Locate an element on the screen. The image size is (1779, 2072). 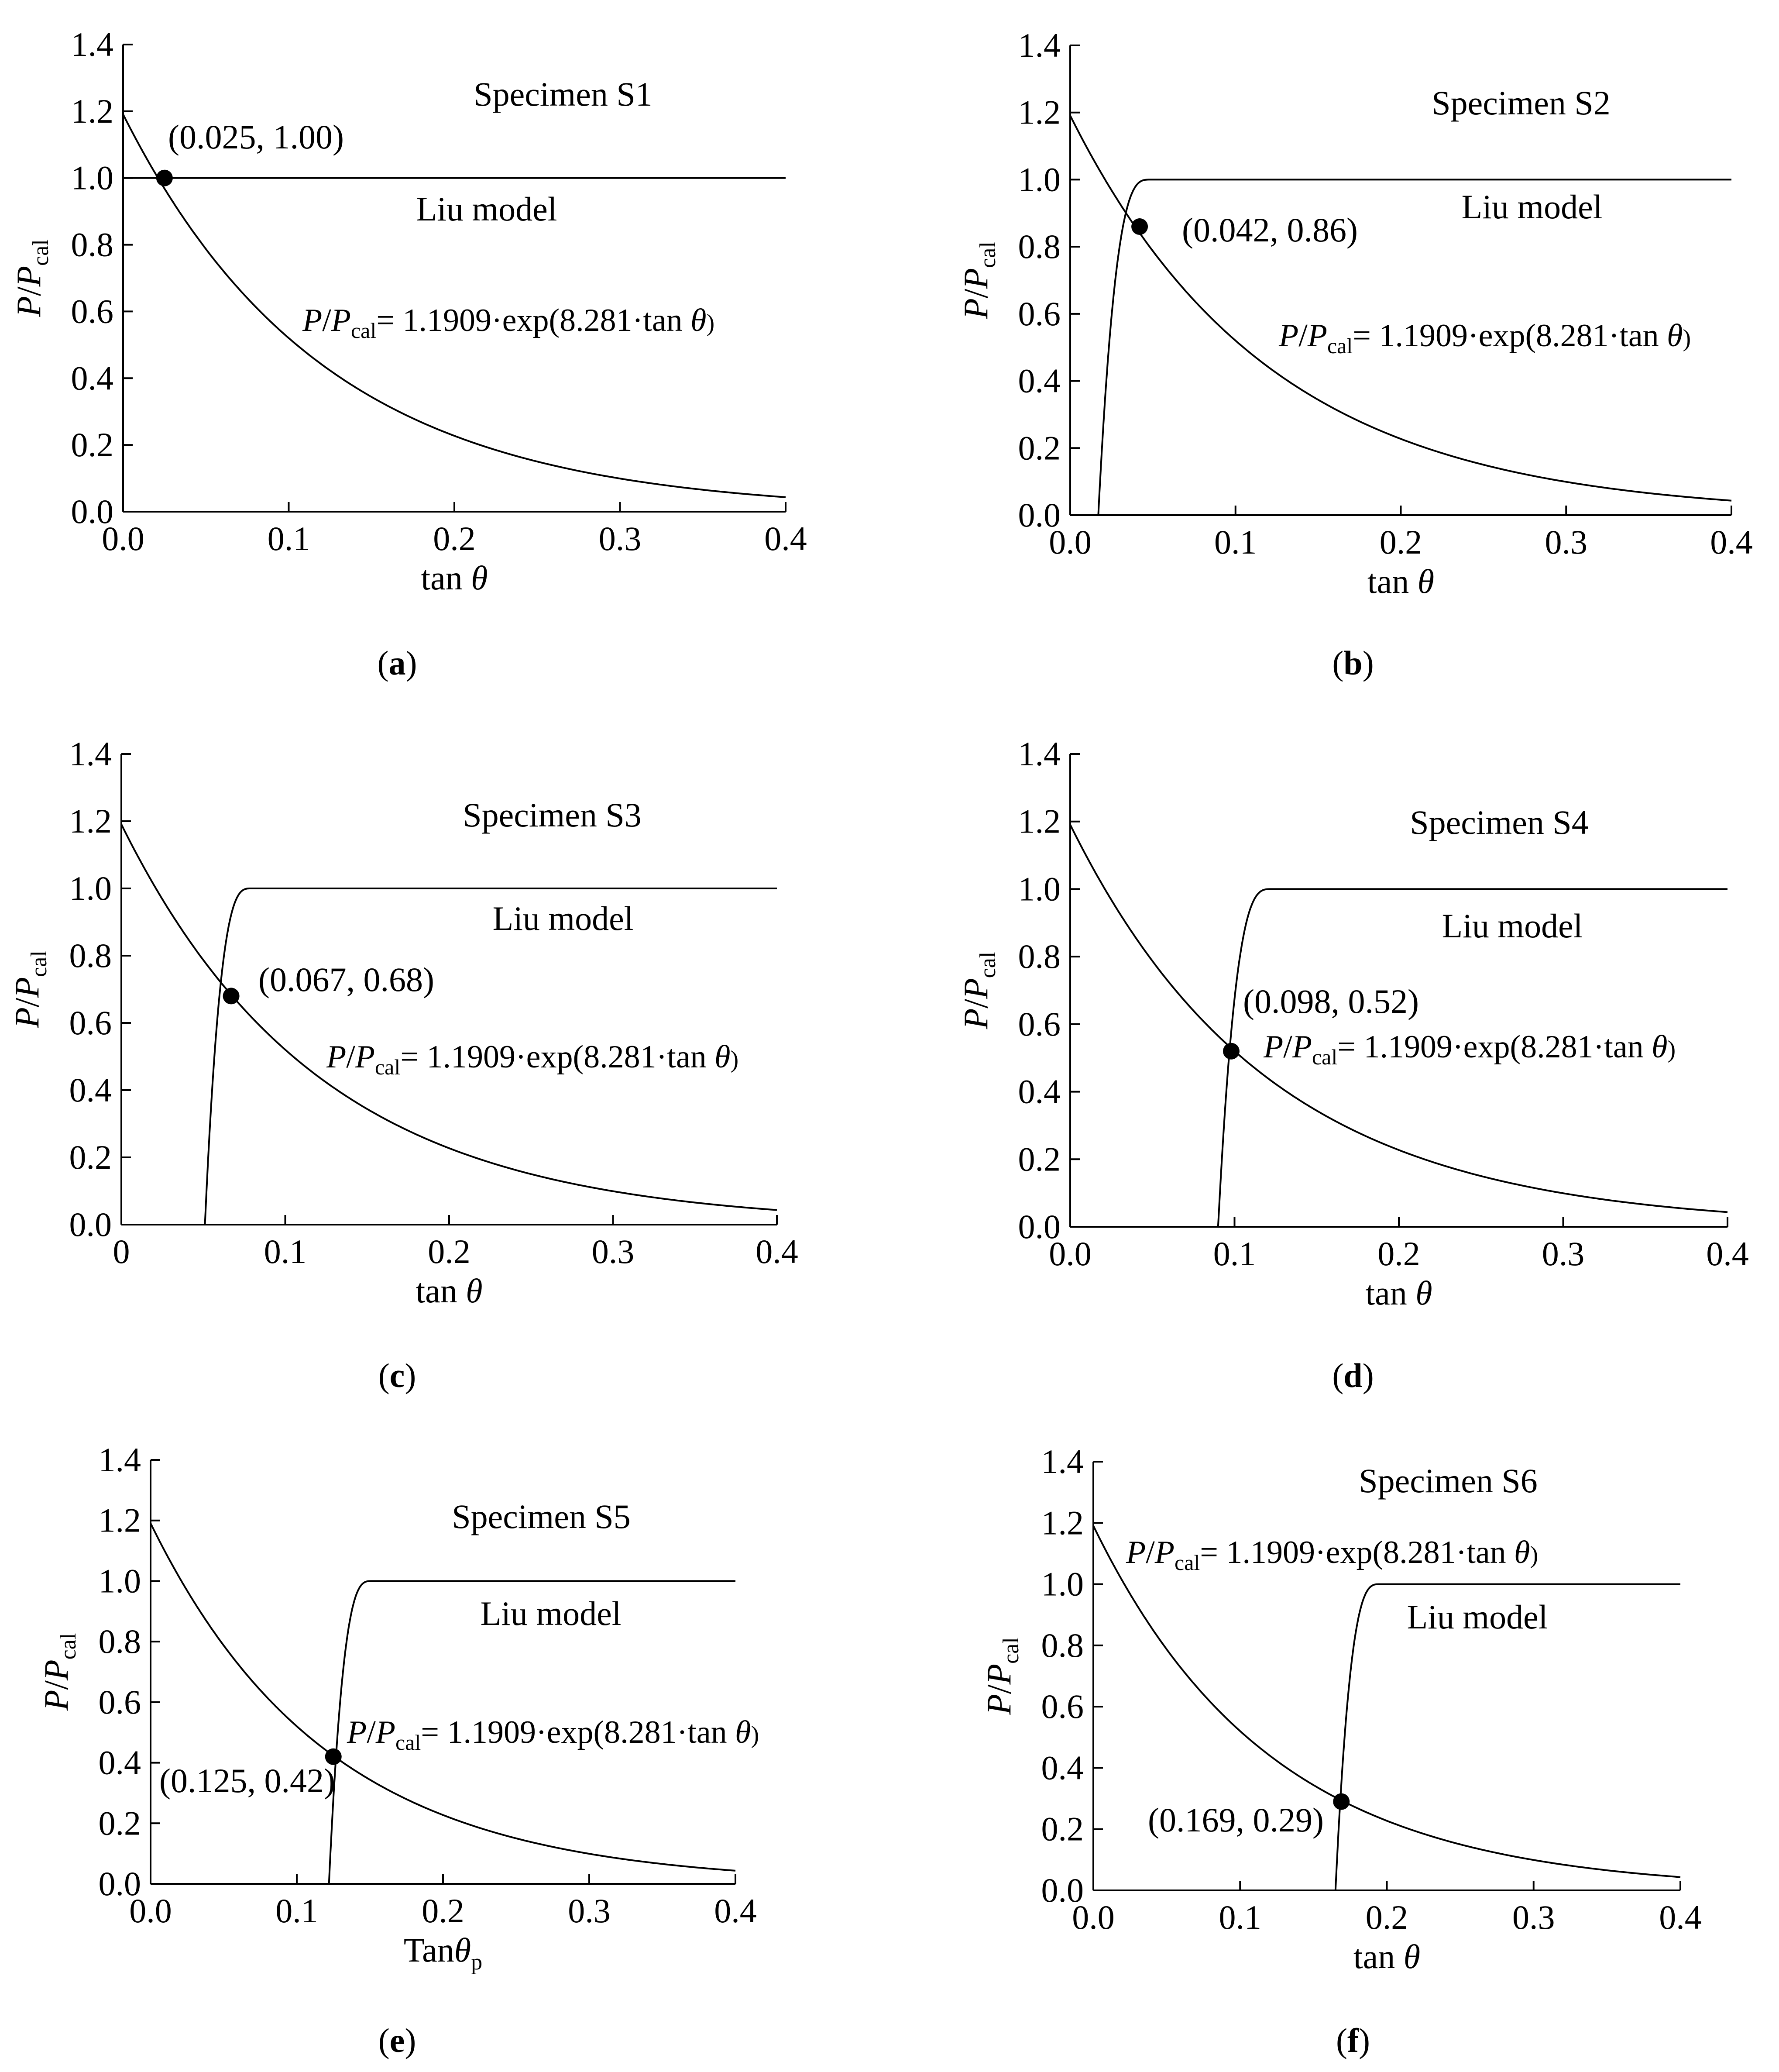
x-axis-label: tan θ is located at coordinates (1387, 1957).